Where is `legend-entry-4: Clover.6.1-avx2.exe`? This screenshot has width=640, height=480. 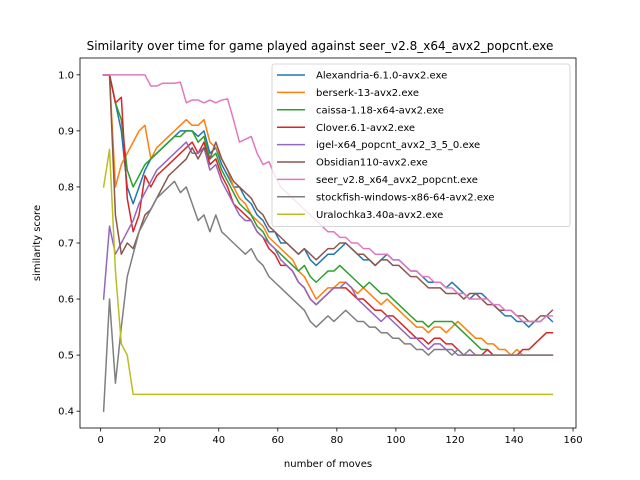 legend-entry-4: Clover.6.1-avx2.exe is located at coordinates (365, 128).